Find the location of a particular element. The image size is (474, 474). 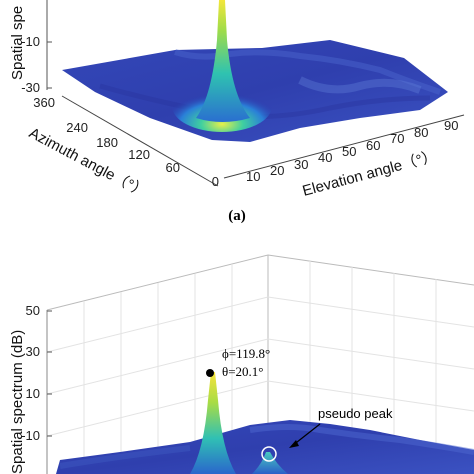

panel-a-z-tick: -30 is located at coordinates (30, 87).